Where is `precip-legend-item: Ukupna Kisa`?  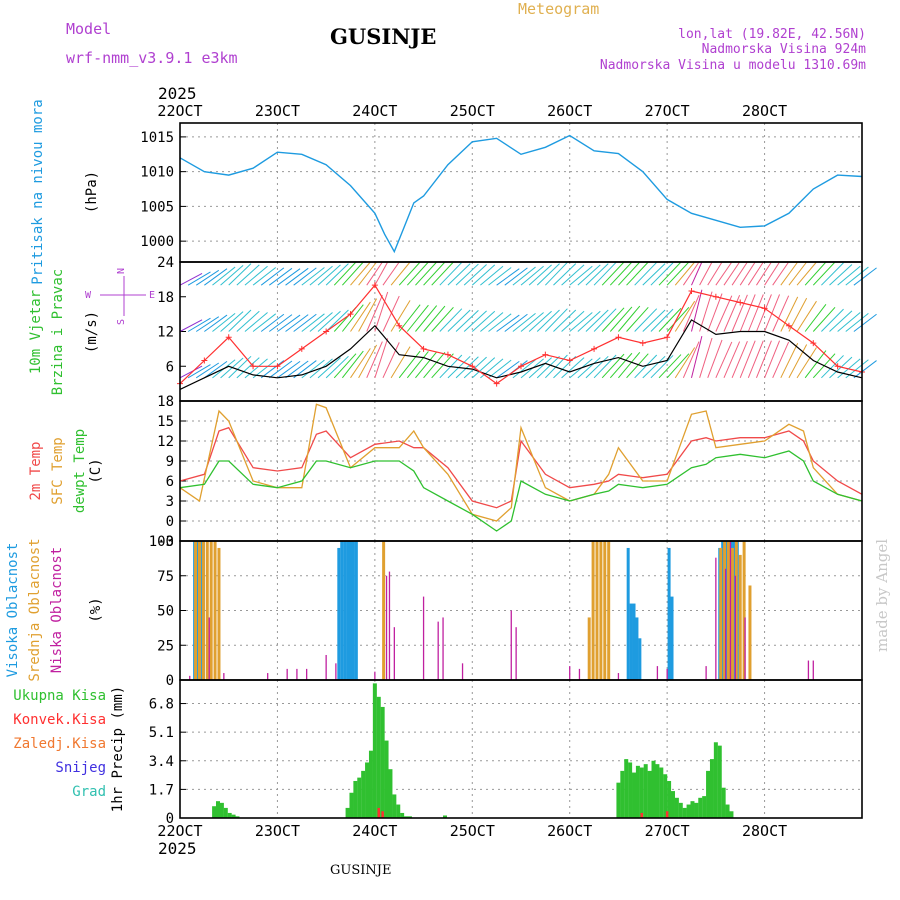
precip-legend-item: Ukupna Kisa is located at coordinates (59, 696).